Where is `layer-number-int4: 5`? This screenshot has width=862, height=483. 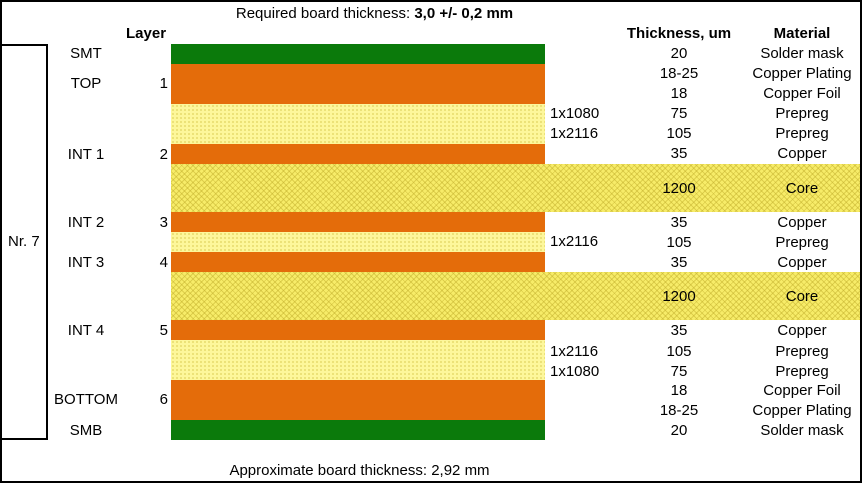
layer-number-int4: 5 is located at coordinates (163, 330).